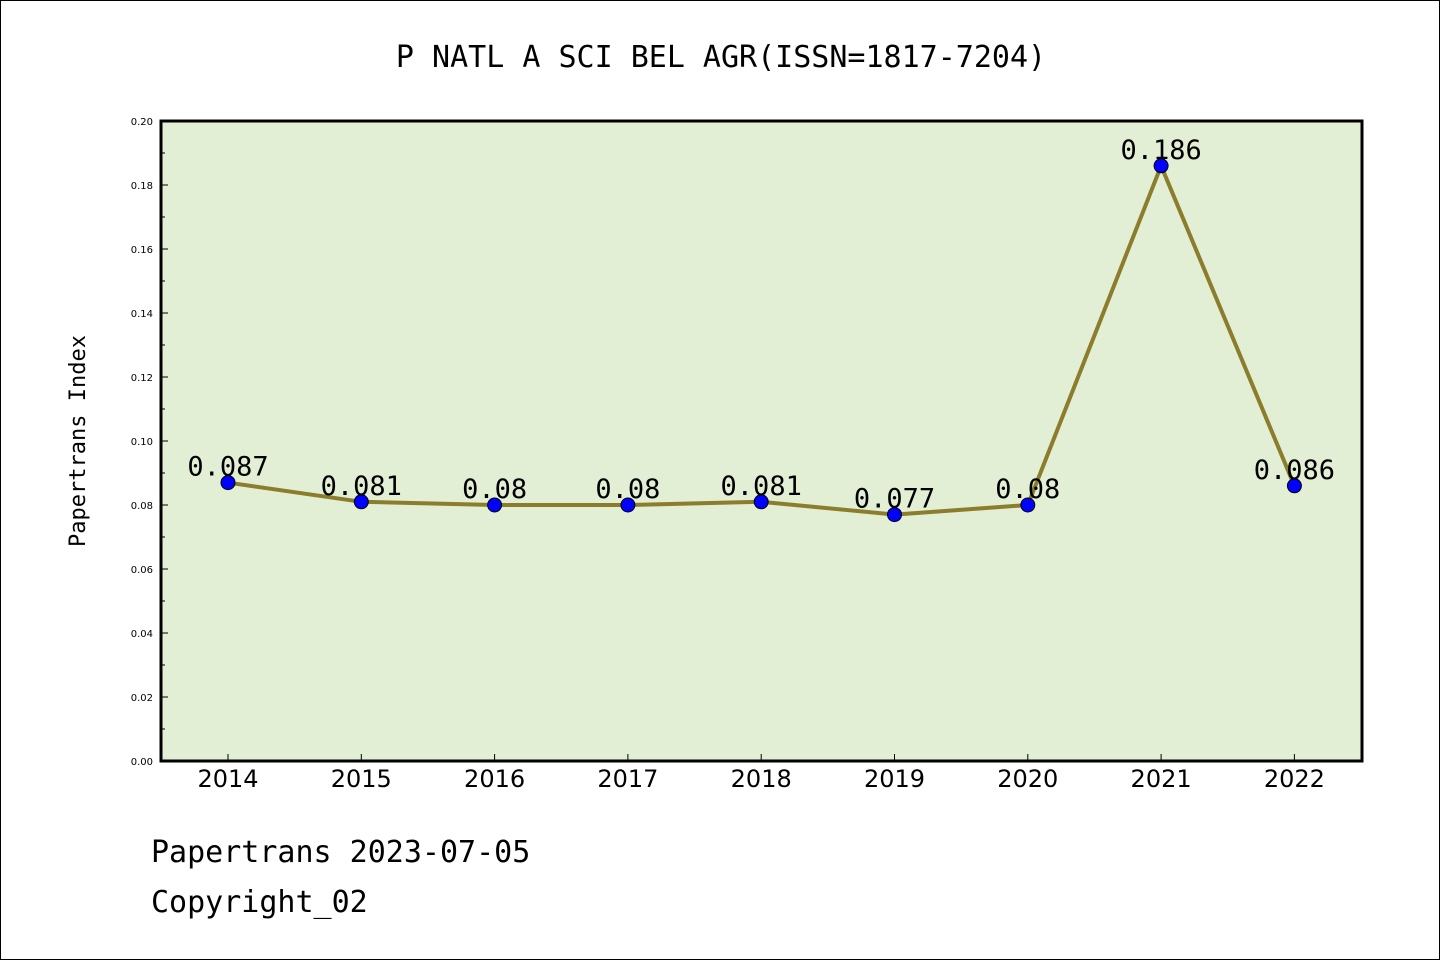  What do you see at coordinates (361, 779) in the screenshot?
I see `x-tick-label: 2015` at bounding box center [361, 779].